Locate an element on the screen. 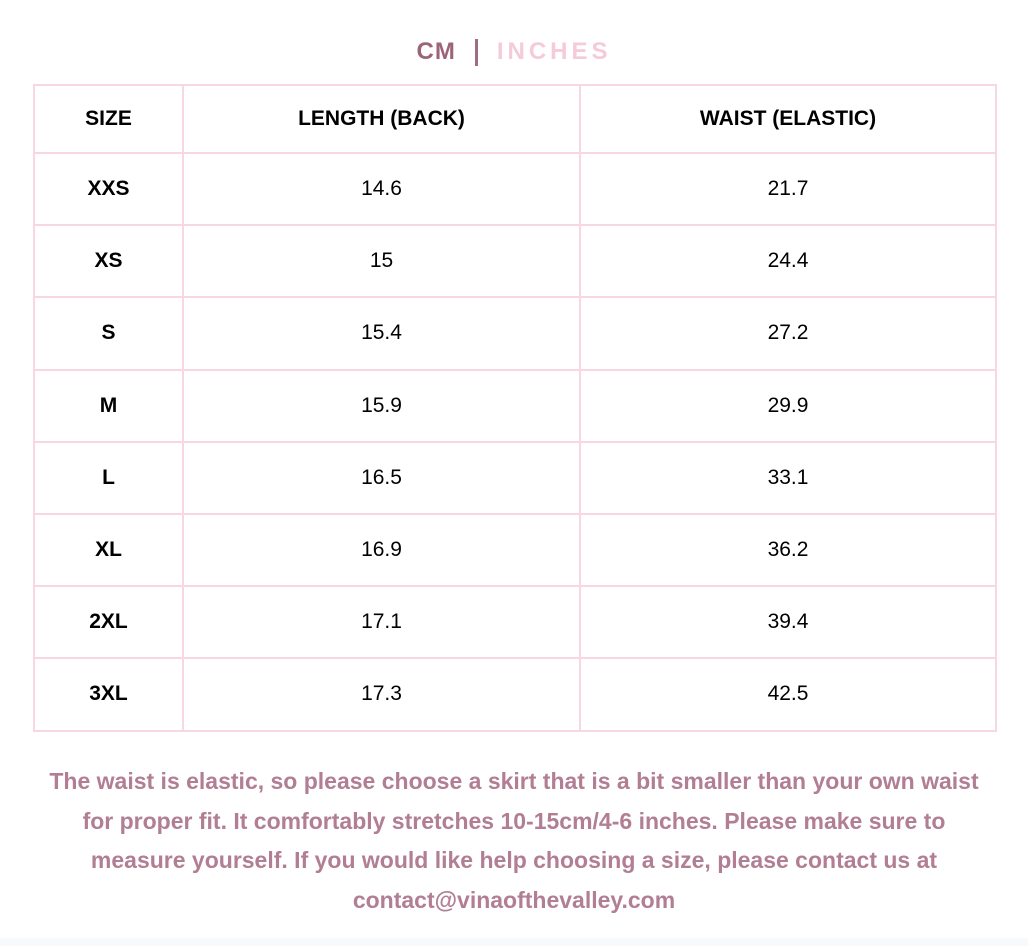  size-label: 3XL is located at coordinates (108, 694).